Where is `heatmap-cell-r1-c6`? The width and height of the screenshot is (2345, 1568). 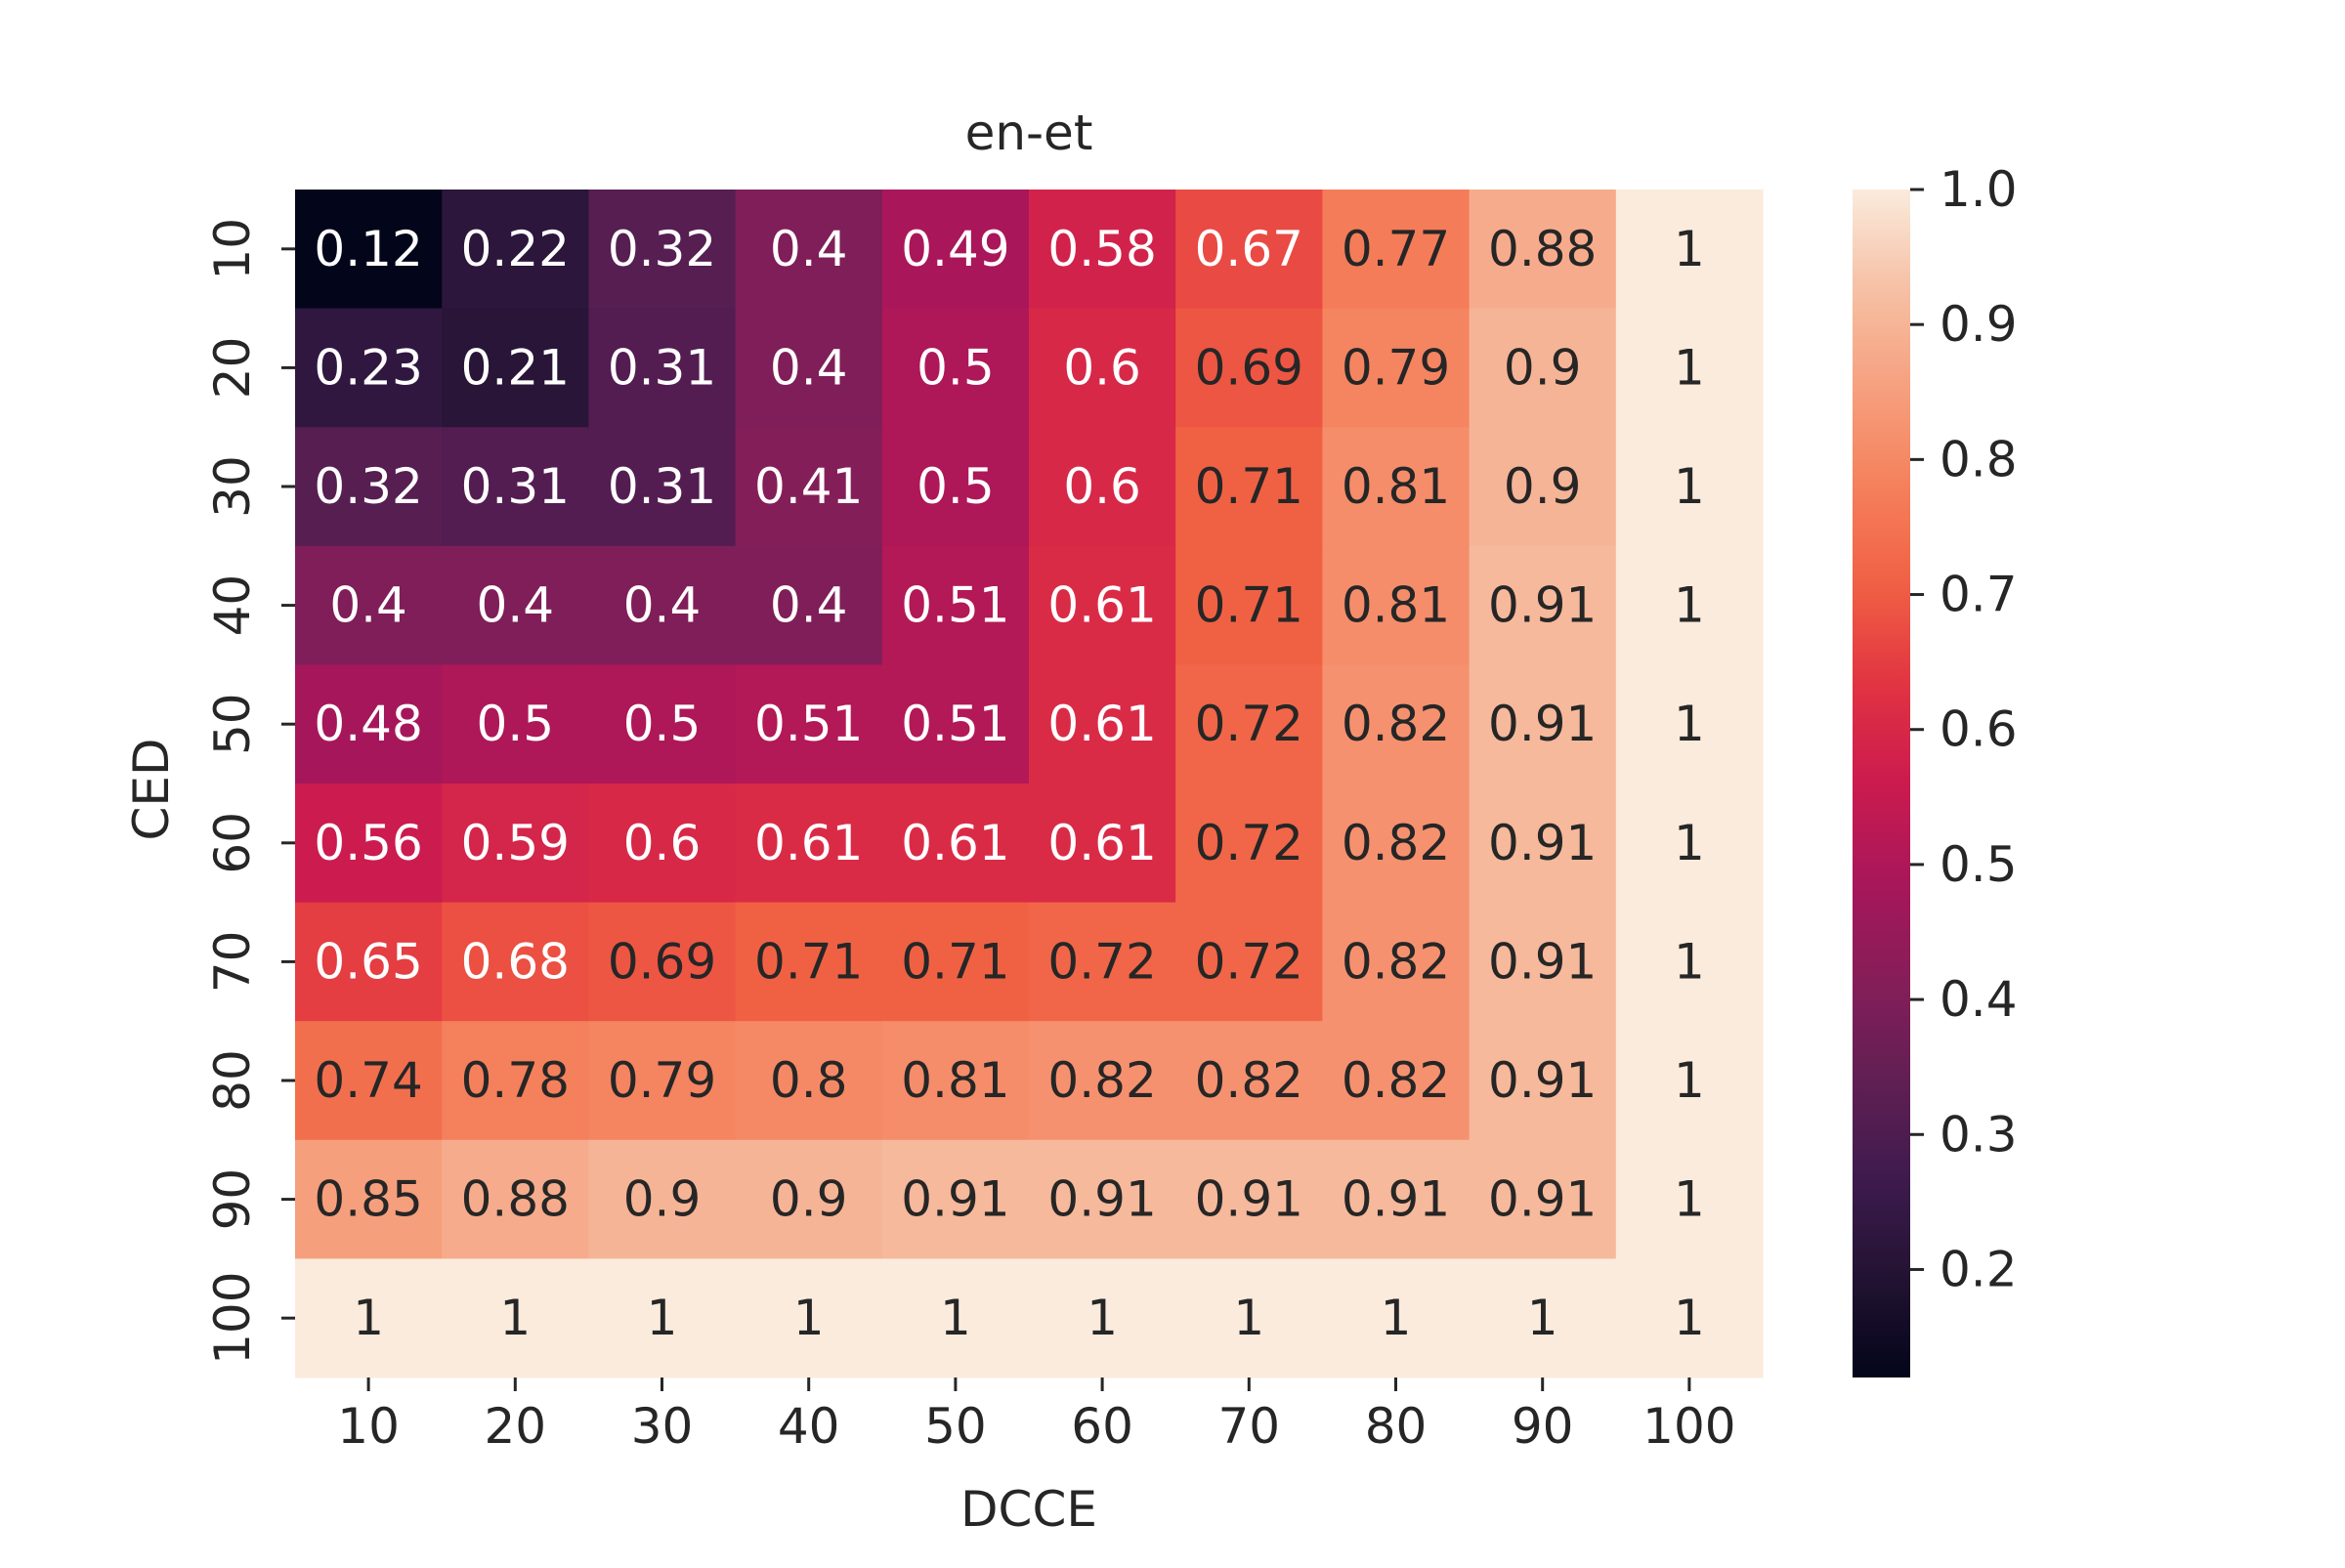 heatmap-cell-r1-c6 is located at coordinates (1249, 368).